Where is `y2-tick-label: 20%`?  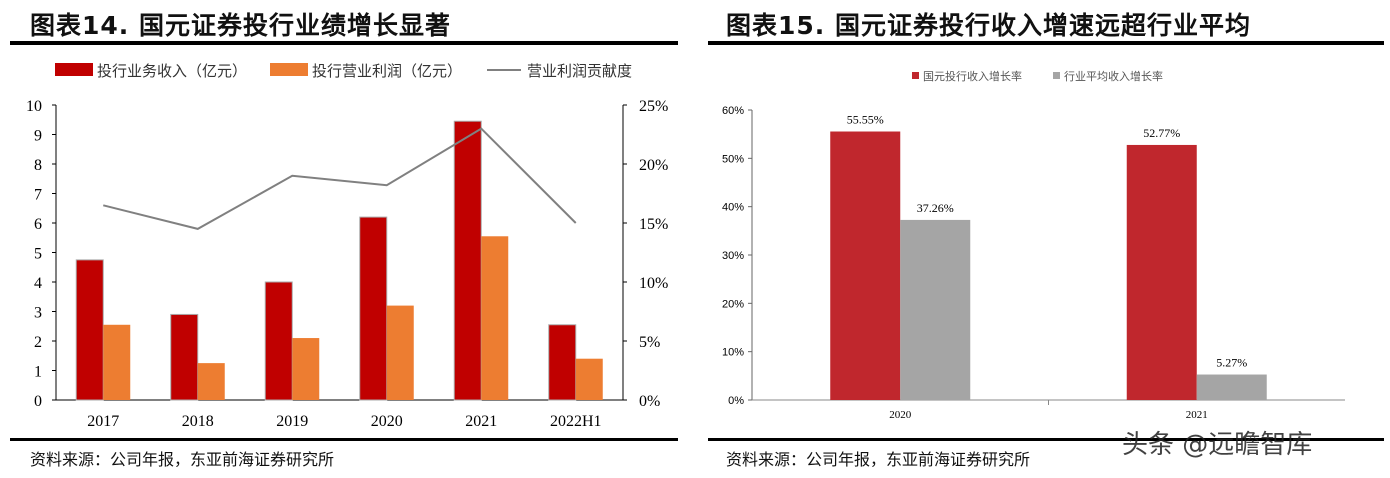 y2-tick-label: 20% is located at coordinates (653, 165).